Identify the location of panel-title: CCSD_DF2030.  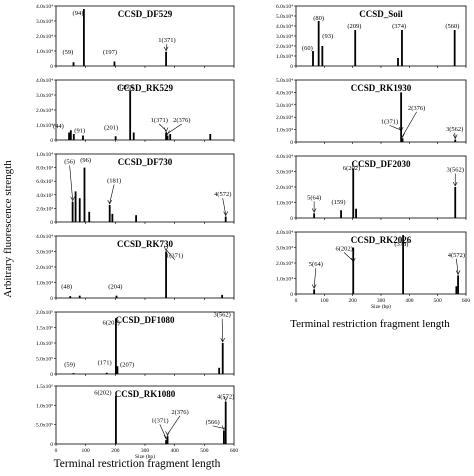
(381, 164).